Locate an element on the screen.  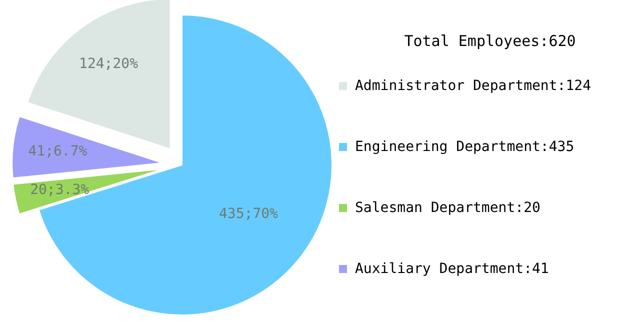
legend-label: Auxiliary Department:41 is located at coordinates (452, 269).